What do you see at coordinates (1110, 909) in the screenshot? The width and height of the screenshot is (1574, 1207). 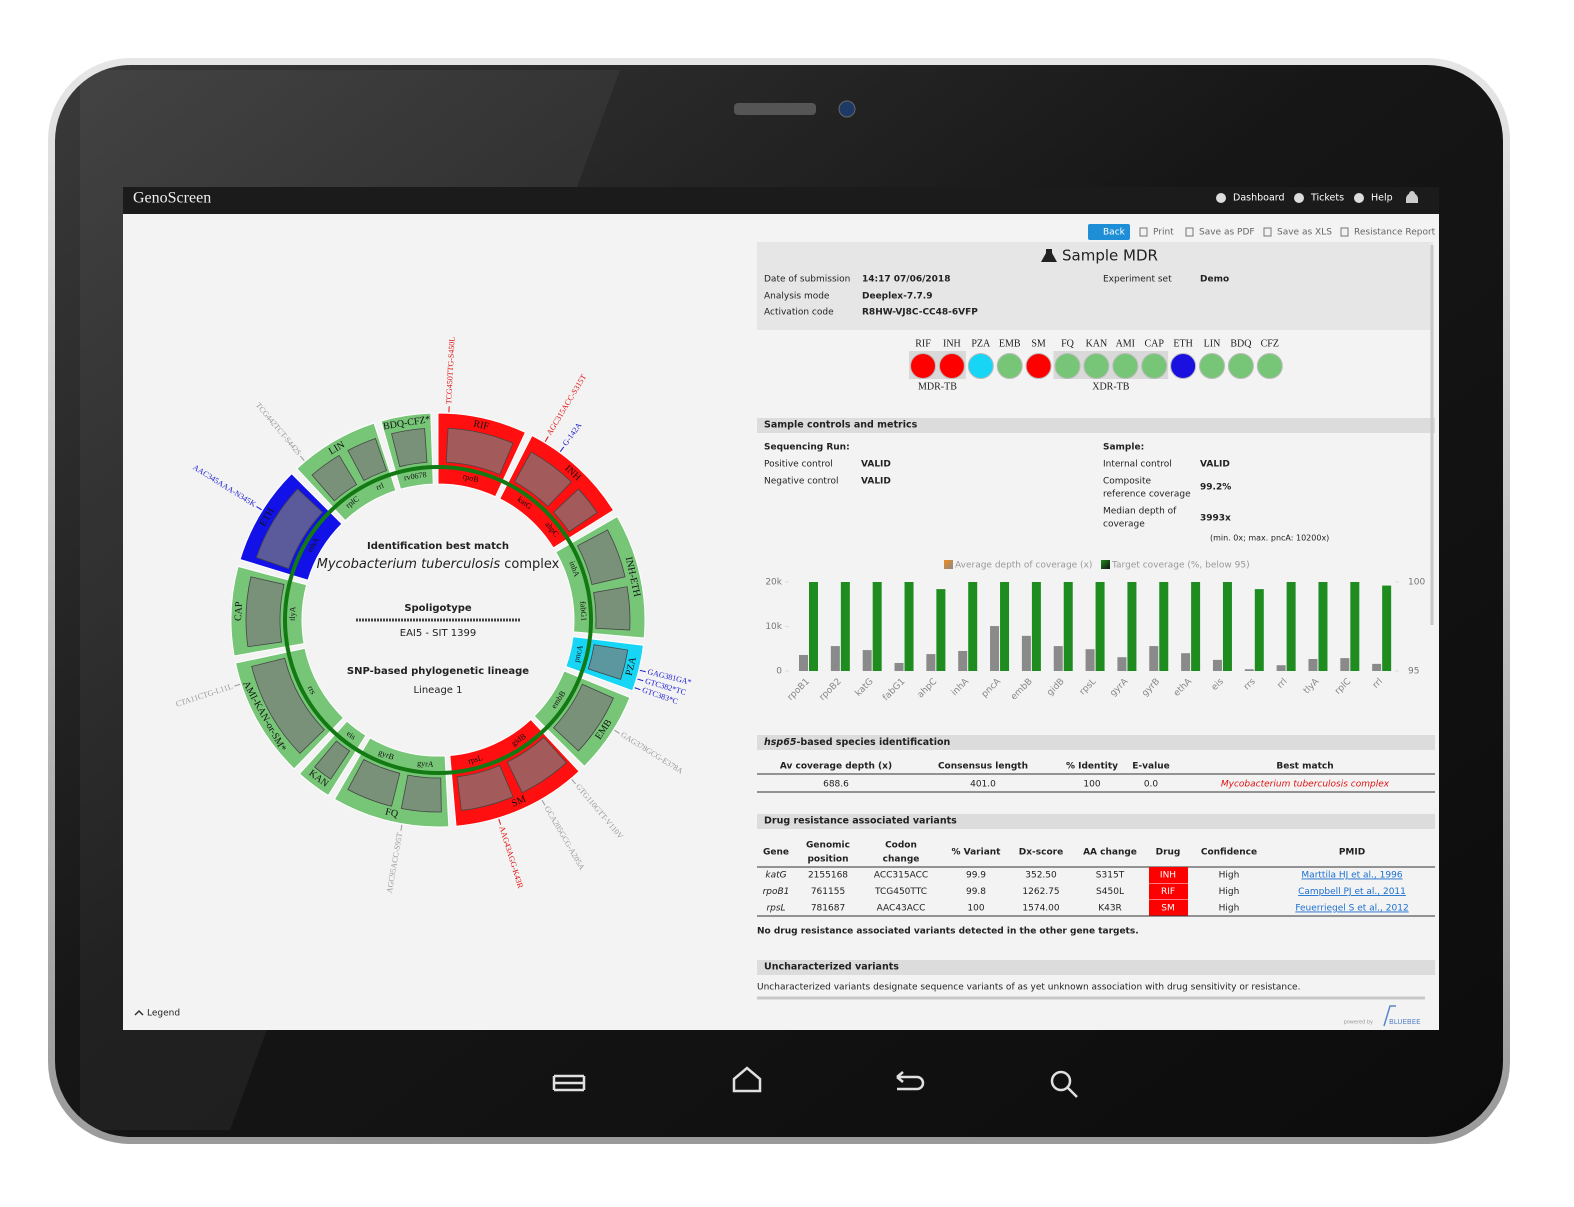 I see `table-cell: K43R` at bounding box center [1110, 909].